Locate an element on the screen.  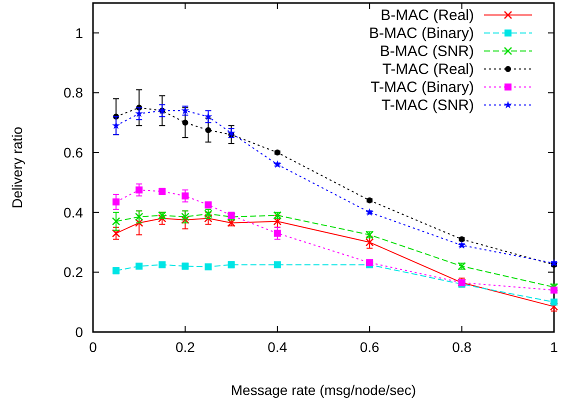
legend-label: T-MAC (SNR) is located at coordinates (428, 105).